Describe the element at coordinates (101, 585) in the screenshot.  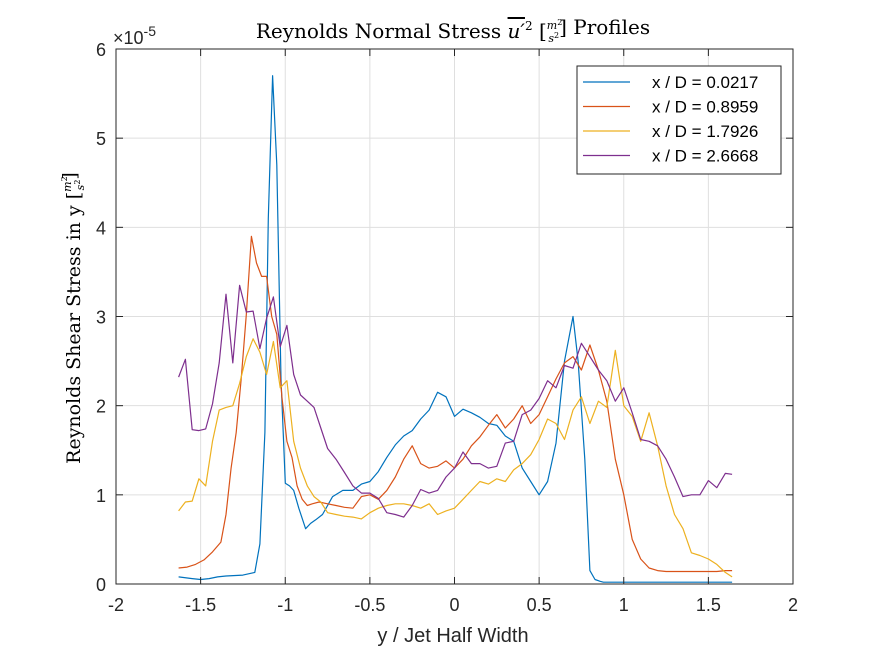
I see `y-tick-label: 0` at that location.